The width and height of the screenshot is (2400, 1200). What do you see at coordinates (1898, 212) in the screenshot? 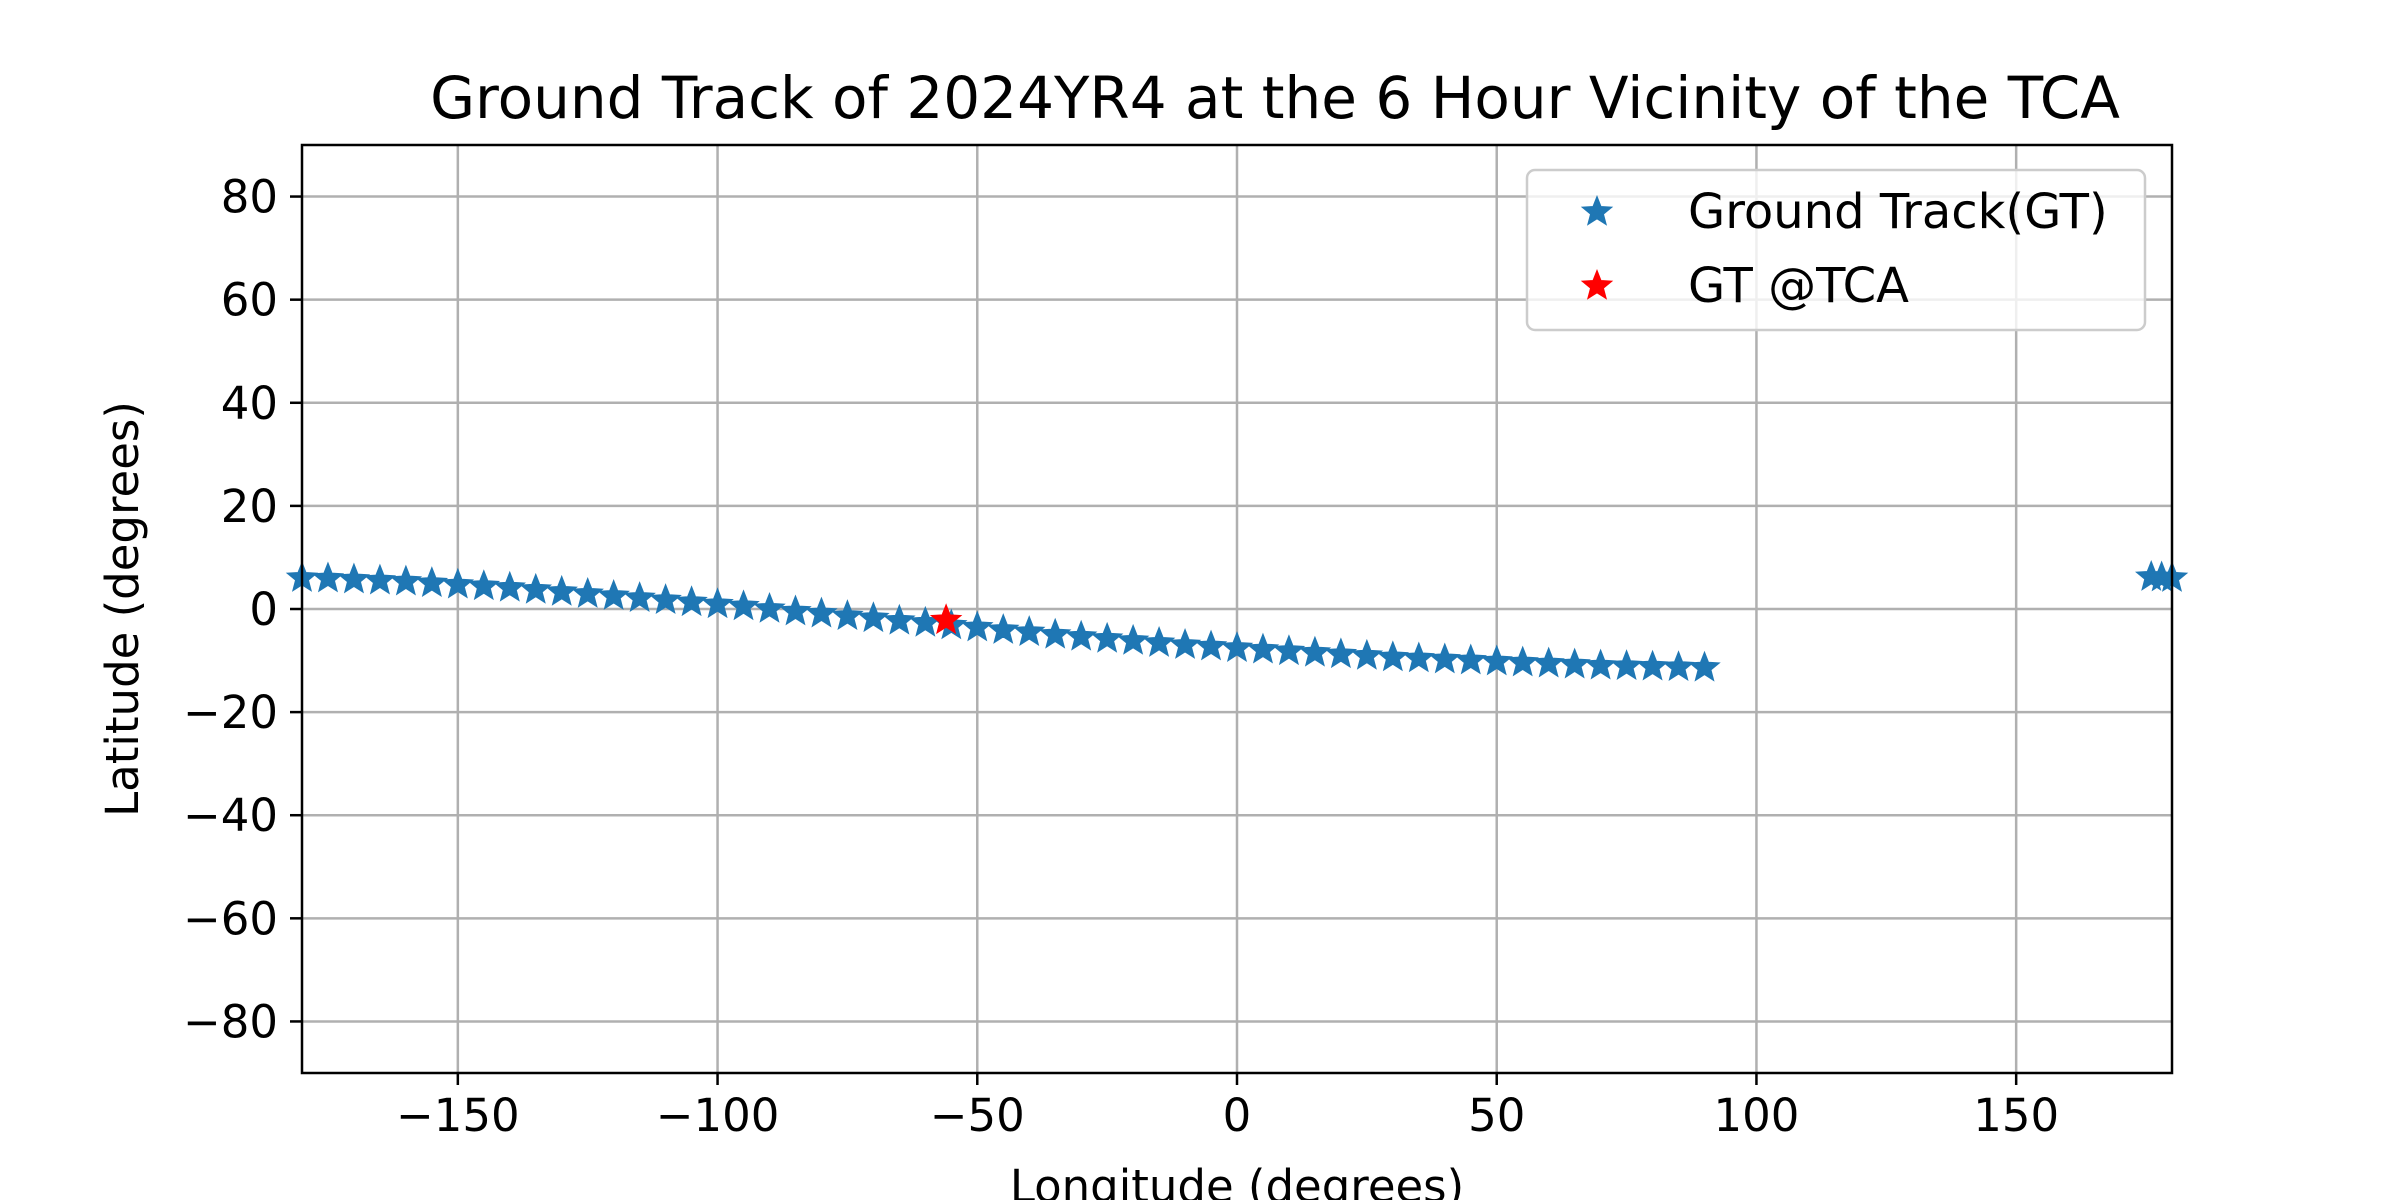
I see `legend-label-ground-track: Ground Track(GT)` at bounding box center [1898, 212].